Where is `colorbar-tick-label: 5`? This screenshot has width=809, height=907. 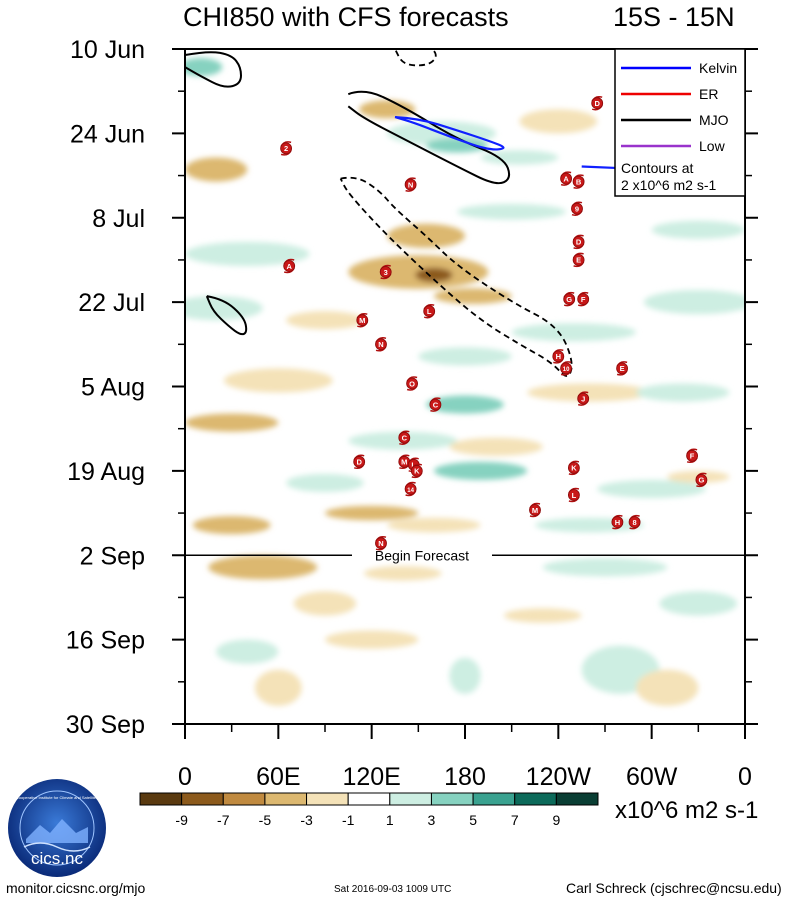 colorbar-tick-label: 5 is located at coordinates (473, 820).